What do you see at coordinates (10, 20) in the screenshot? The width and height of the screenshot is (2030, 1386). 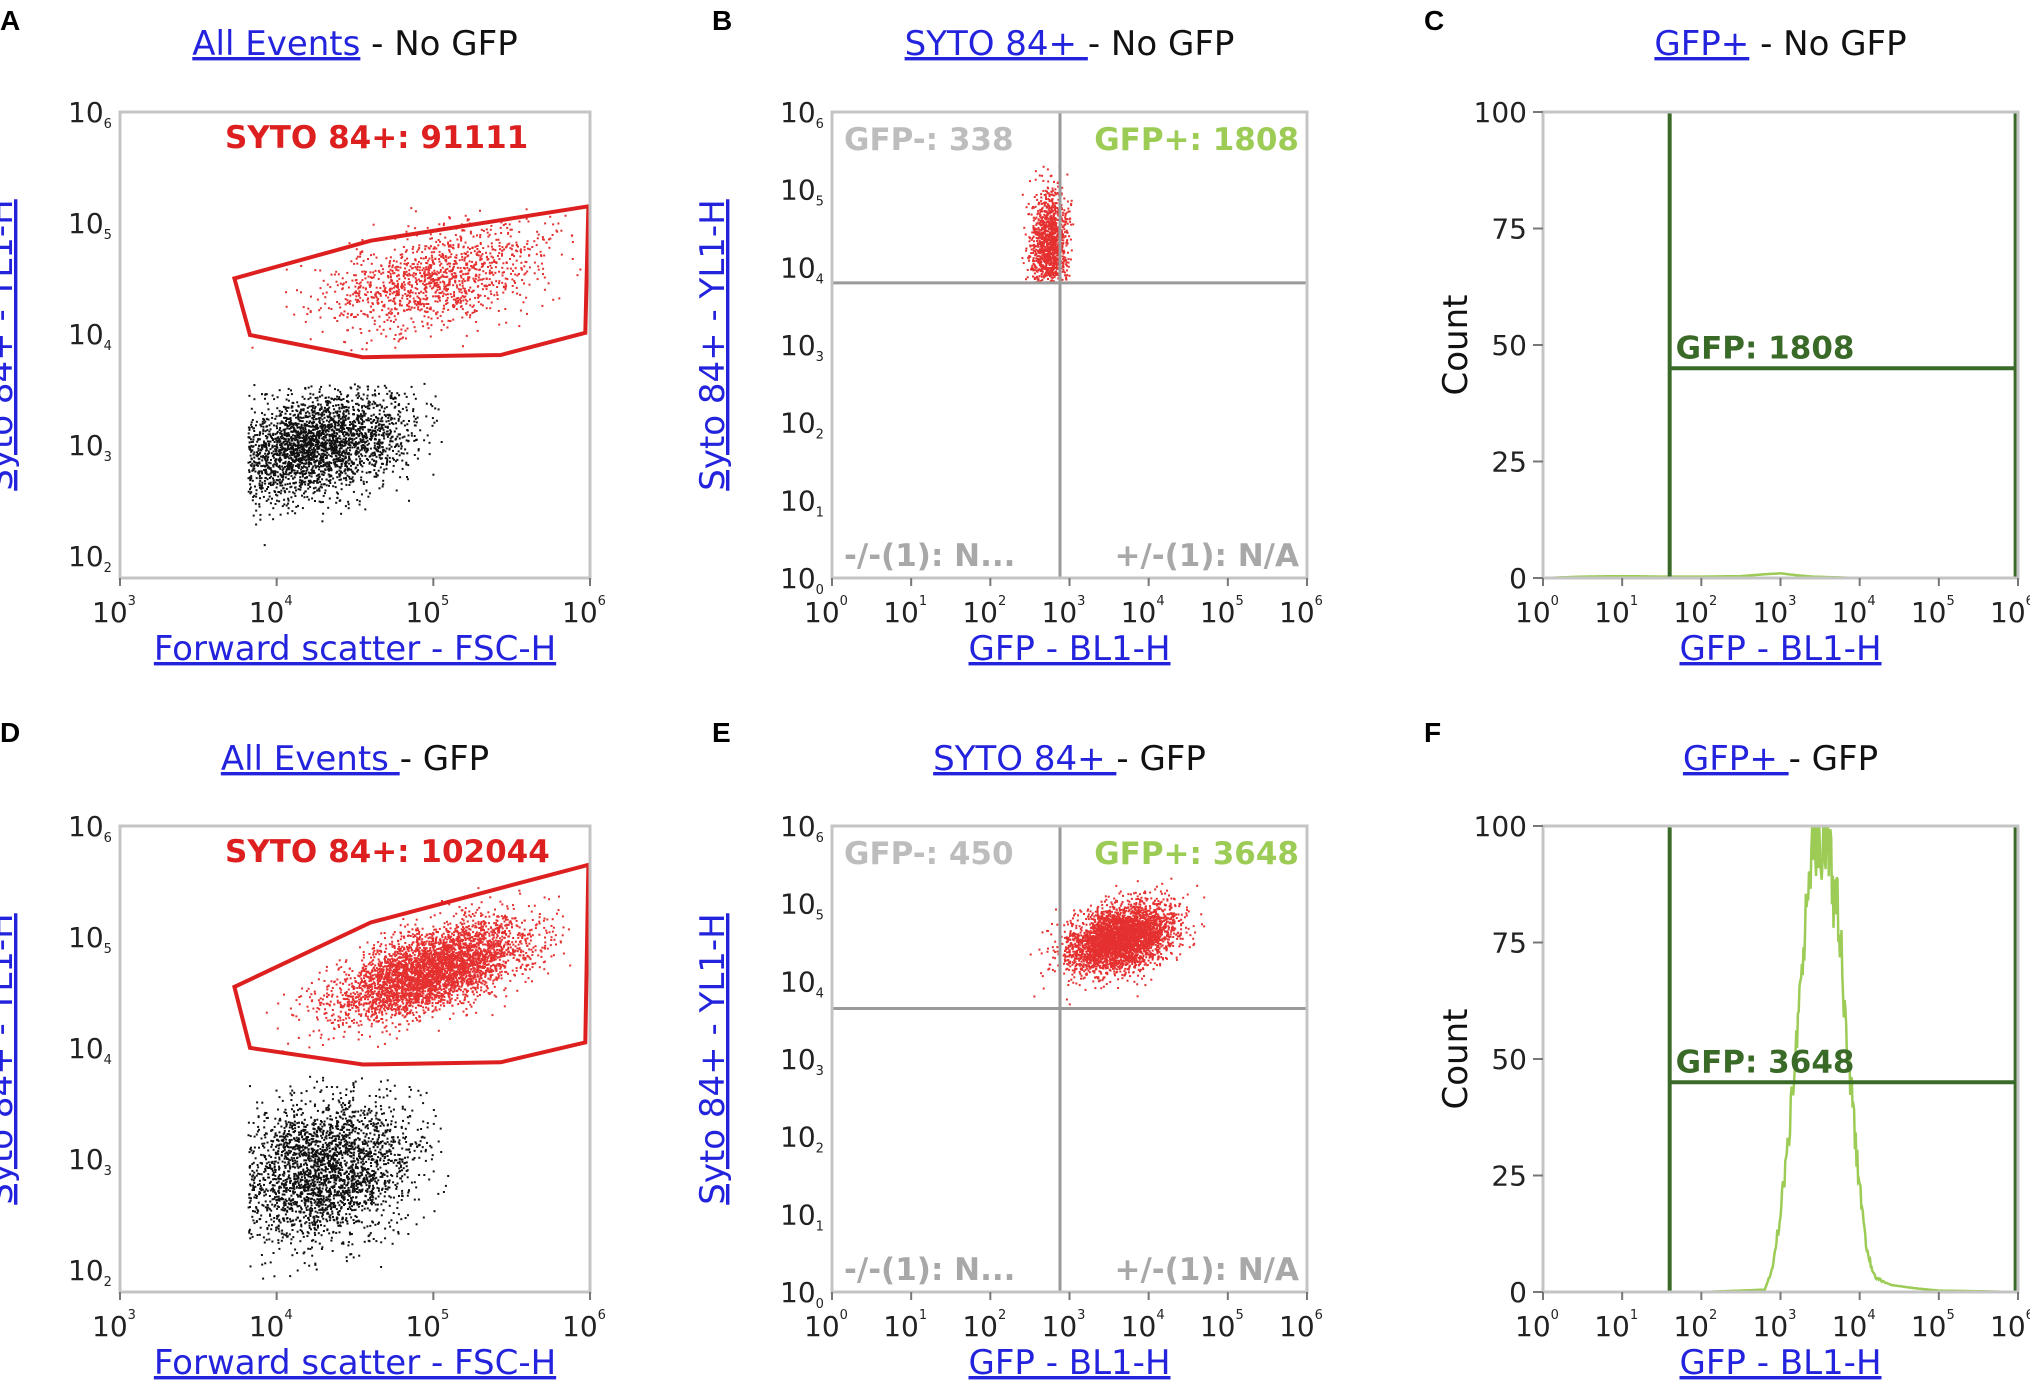 I see `panel-letter: A` at bounding box center [10, 20].